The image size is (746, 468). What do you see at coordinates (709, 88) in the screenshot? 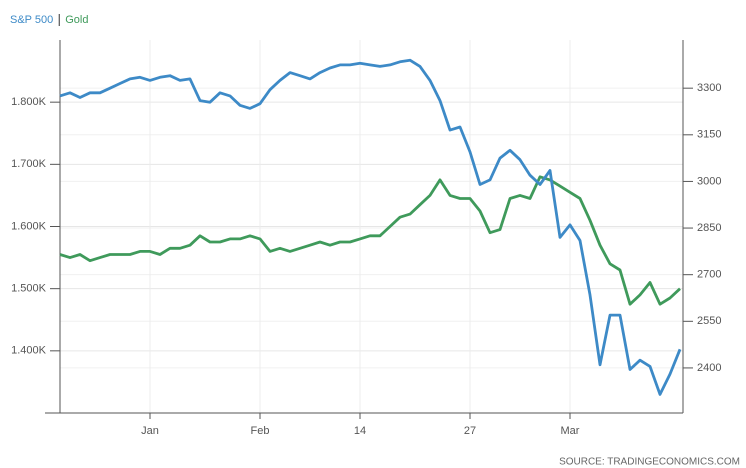
I see `y2-tick-label: 3300` at bounding box center [709, 88].